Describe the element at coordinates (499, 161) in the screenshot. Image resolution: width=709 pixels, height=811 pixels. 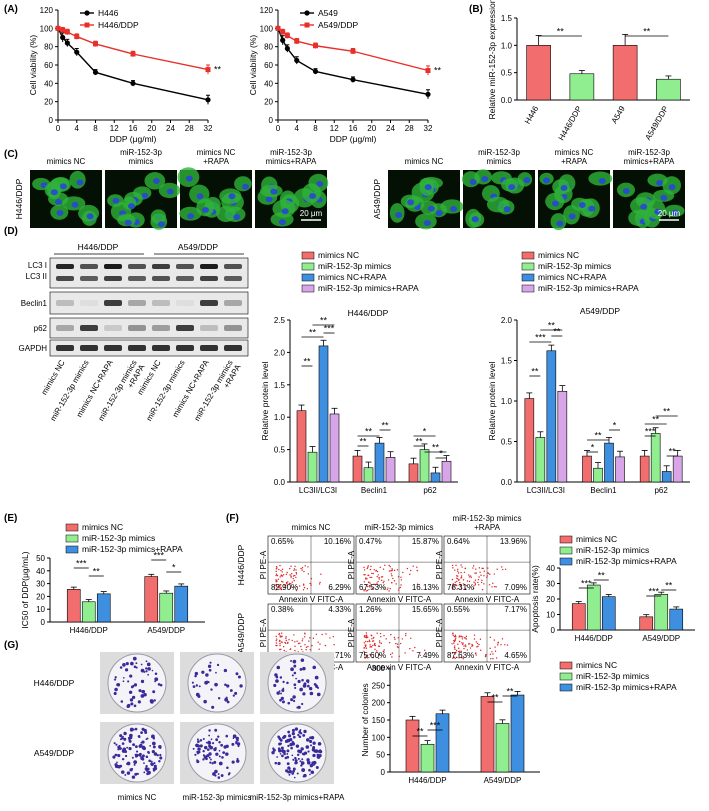
I see `condition-label: mimics` at that location.